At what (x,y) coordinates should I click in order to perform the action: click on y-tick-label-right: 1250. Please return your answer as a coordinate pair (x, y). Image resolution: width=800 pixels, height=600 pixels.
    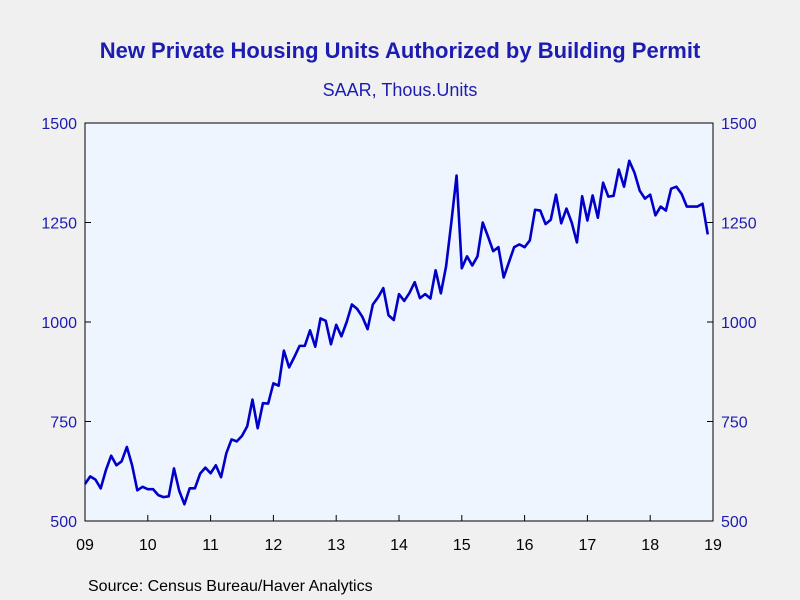
    Looking at the image, I should click on (739, 224).